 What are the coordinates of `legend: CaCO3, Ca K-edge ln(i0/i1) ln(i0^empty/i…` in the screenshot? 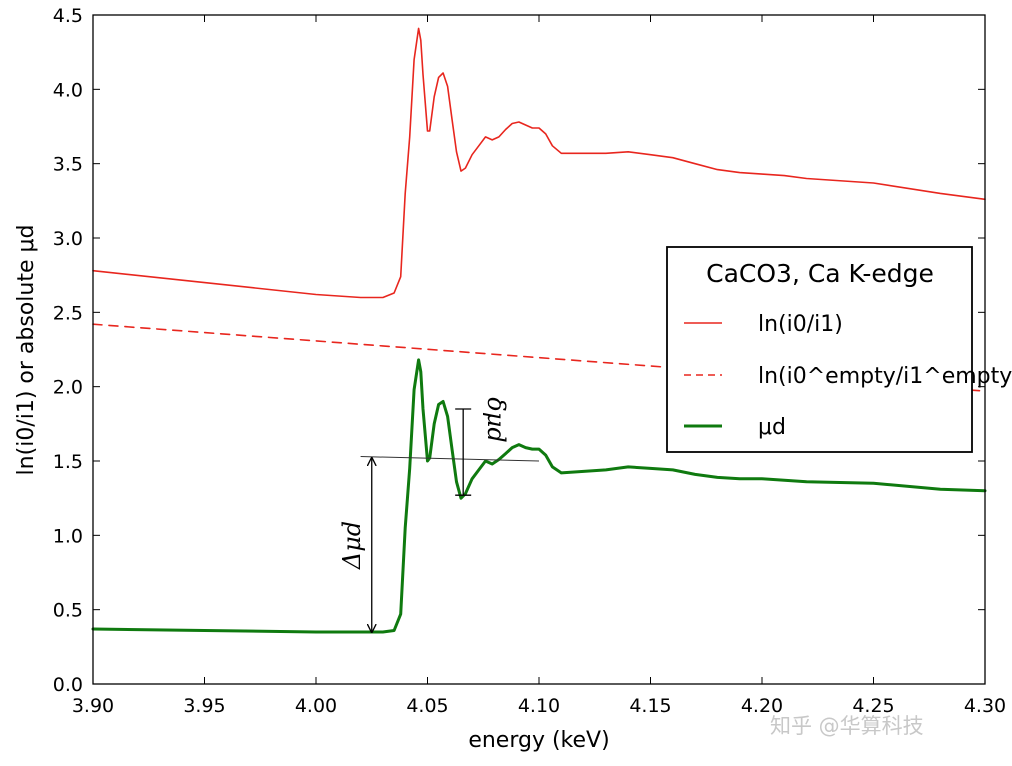 It's located at (839, 349).